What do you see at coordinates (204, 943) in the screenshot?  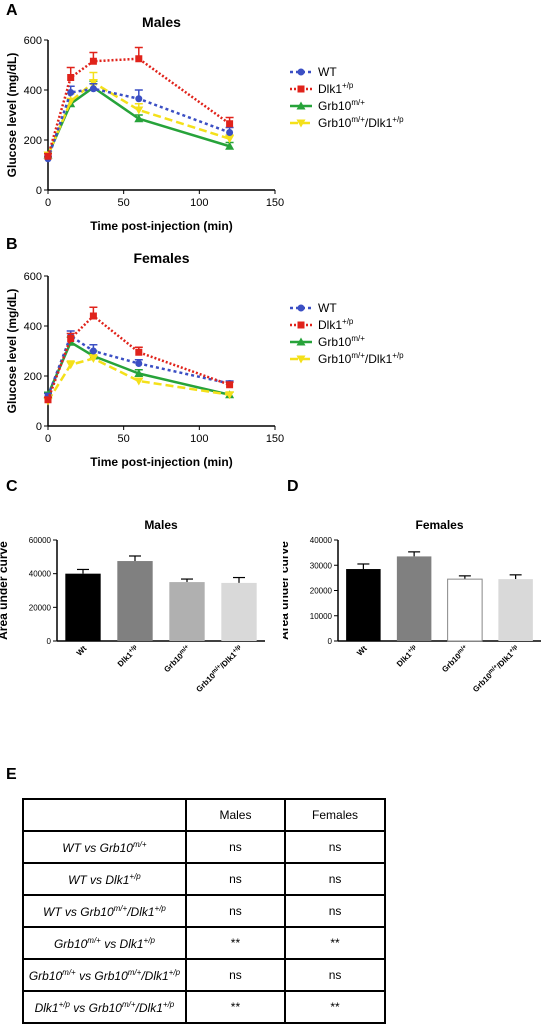 I see `table-row: Grb10m/+ vs Dlk1+/p ** **` at bounding box center [204, 943].